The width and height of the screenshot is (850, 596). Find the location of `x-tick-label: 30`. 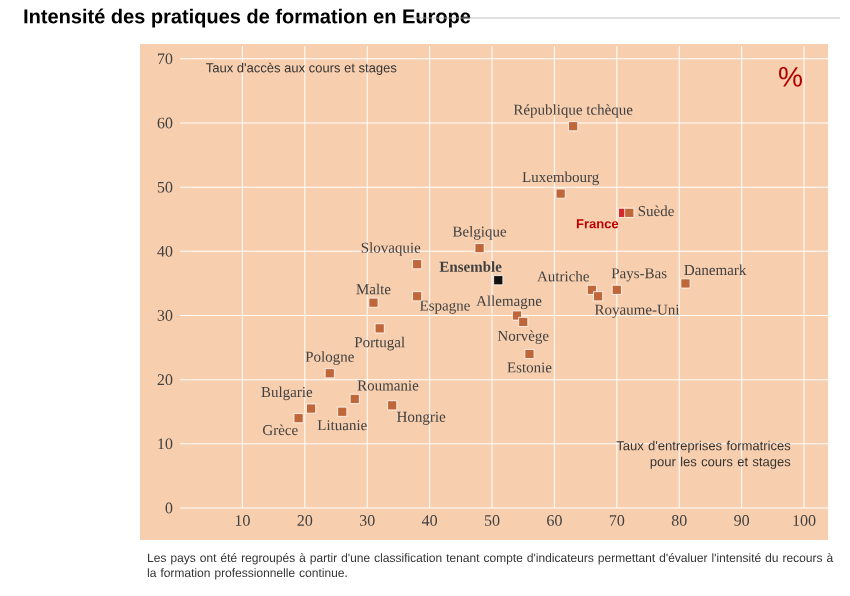

x-tick-label: 30 is located at coordinates (367, 520).